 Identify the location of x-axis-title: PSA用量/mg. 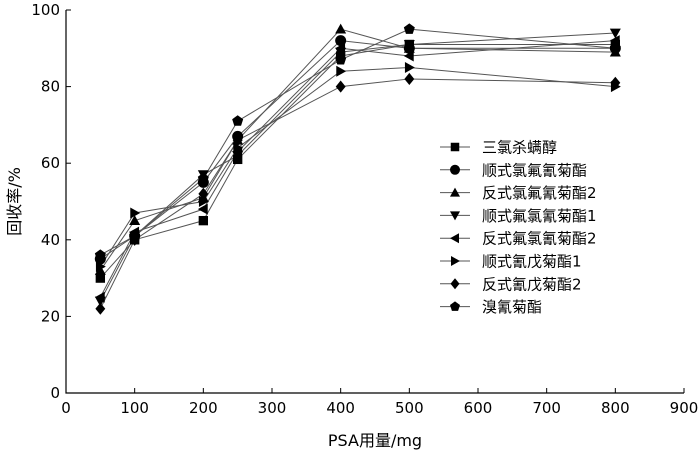
(375, 440).